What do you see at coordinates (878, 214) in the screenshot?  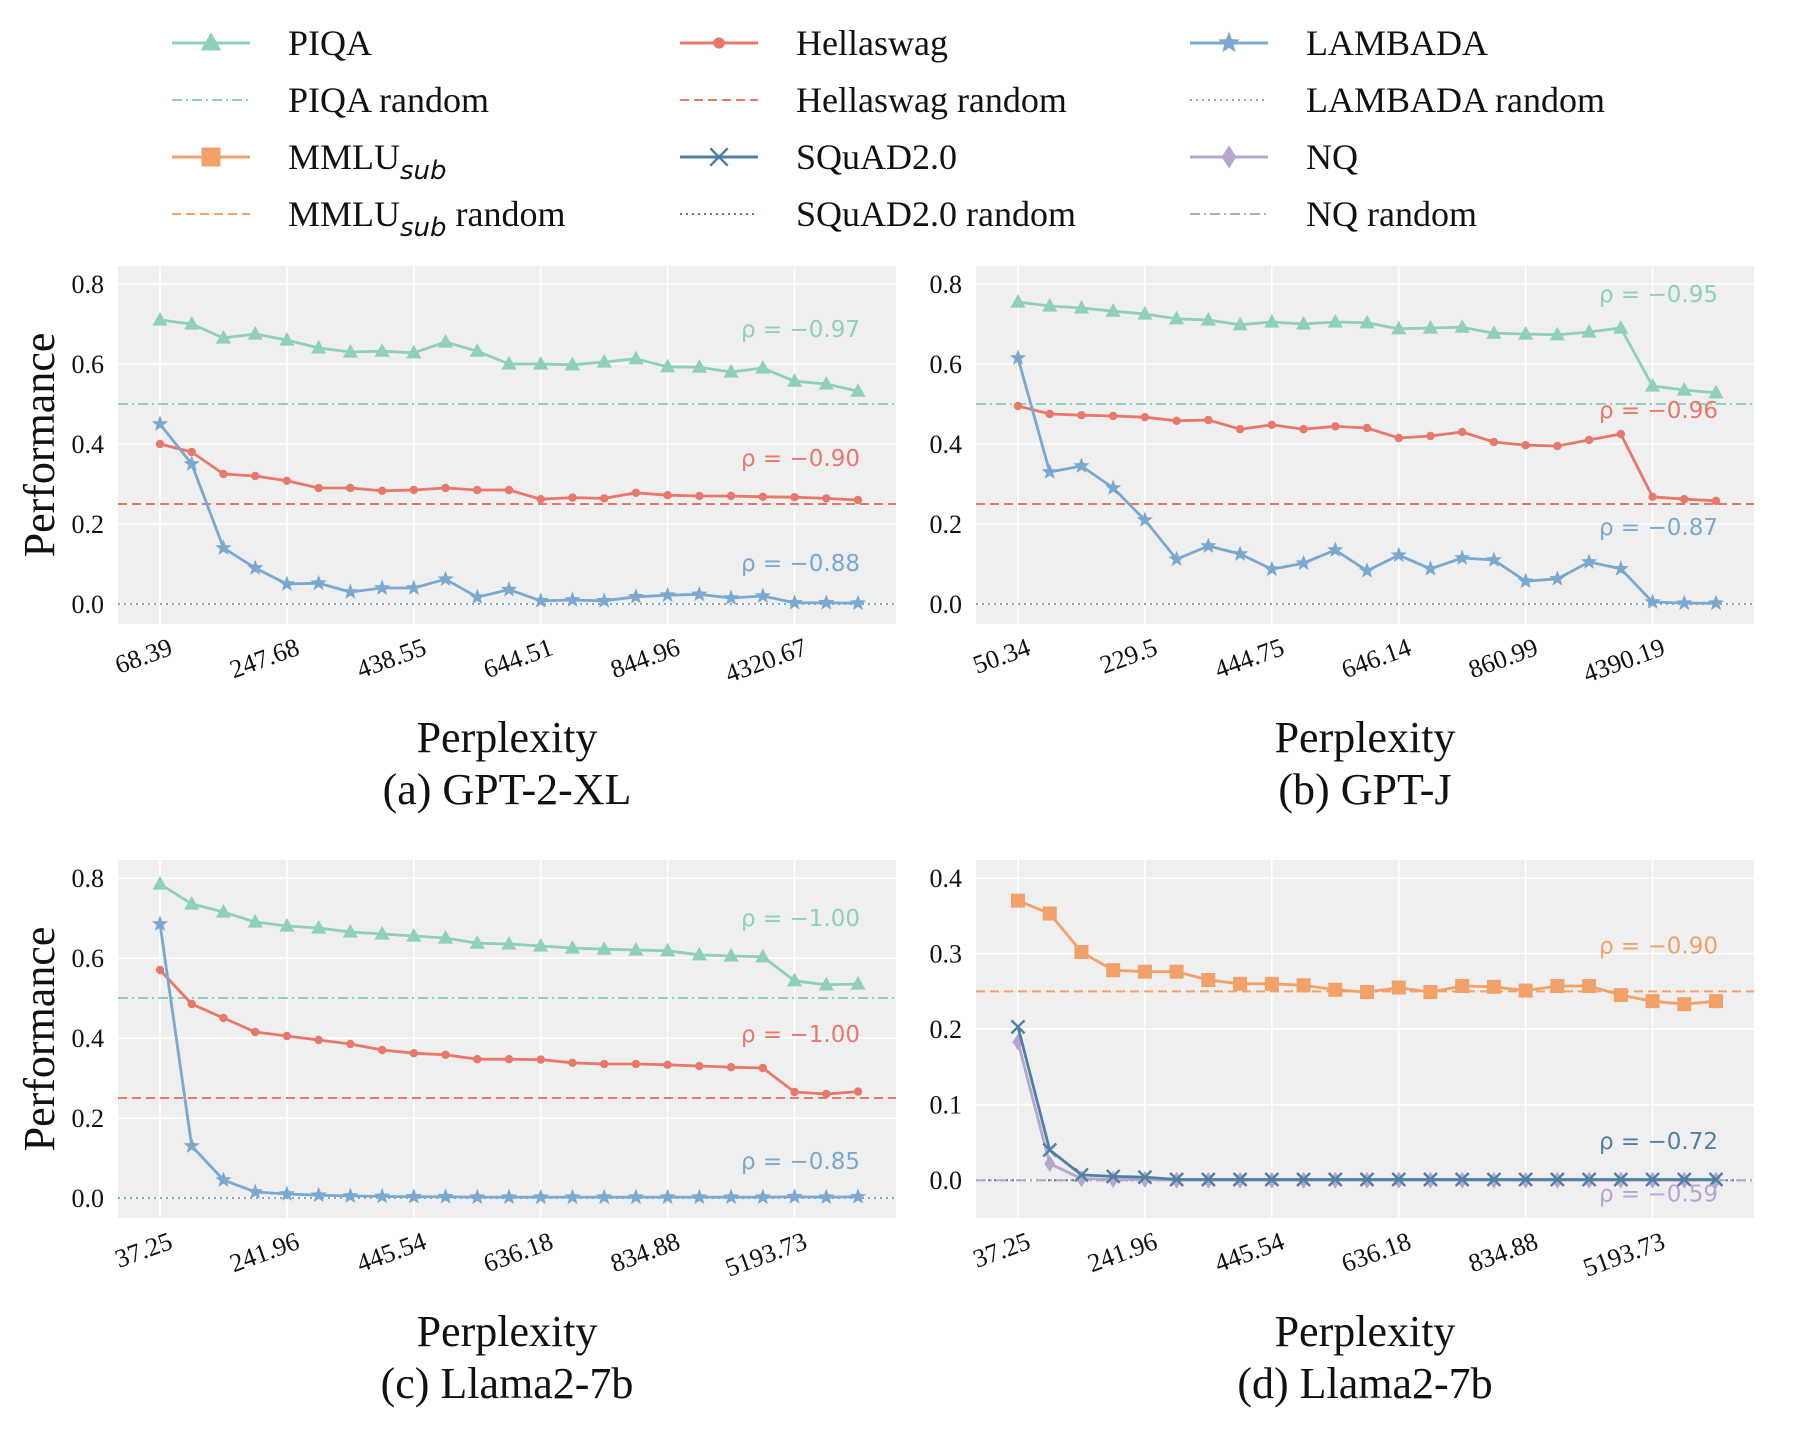 I see `legend-item: SQuAD2.0 random` at bounding box center [878, 214].